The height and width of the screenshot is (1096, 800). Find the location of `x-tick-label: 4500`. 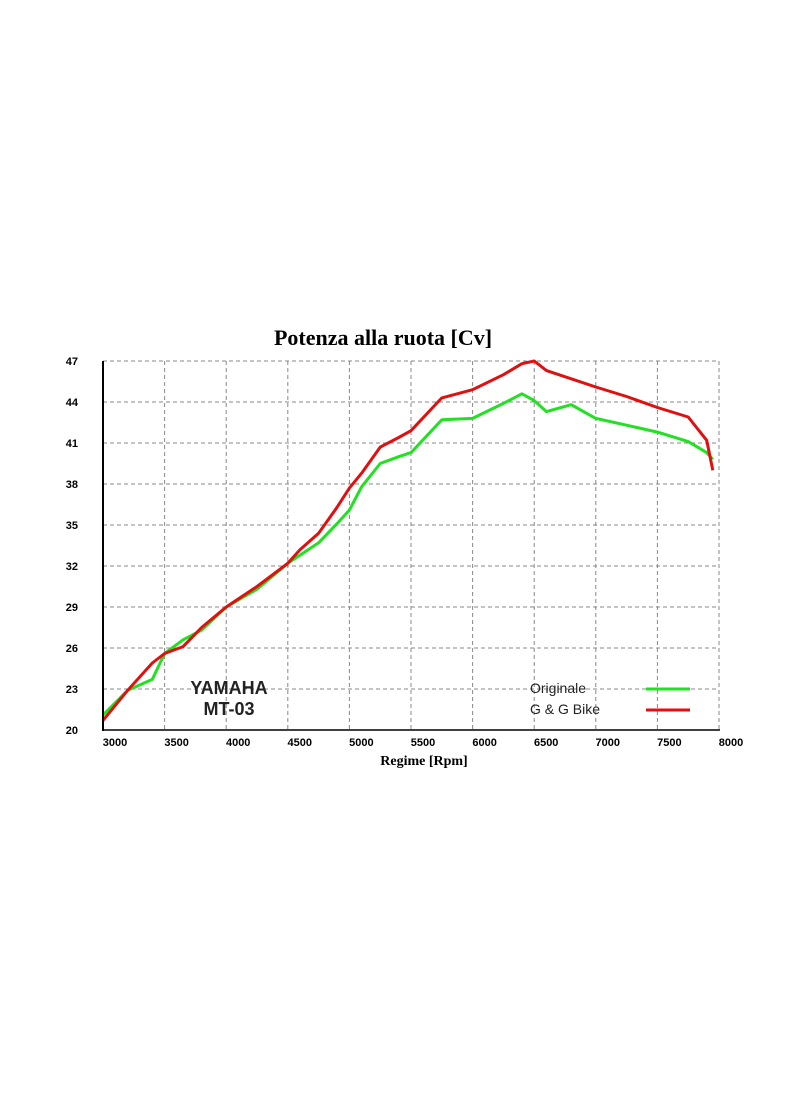

x-tick-label: 4500 is located at coordinates (300, 743).